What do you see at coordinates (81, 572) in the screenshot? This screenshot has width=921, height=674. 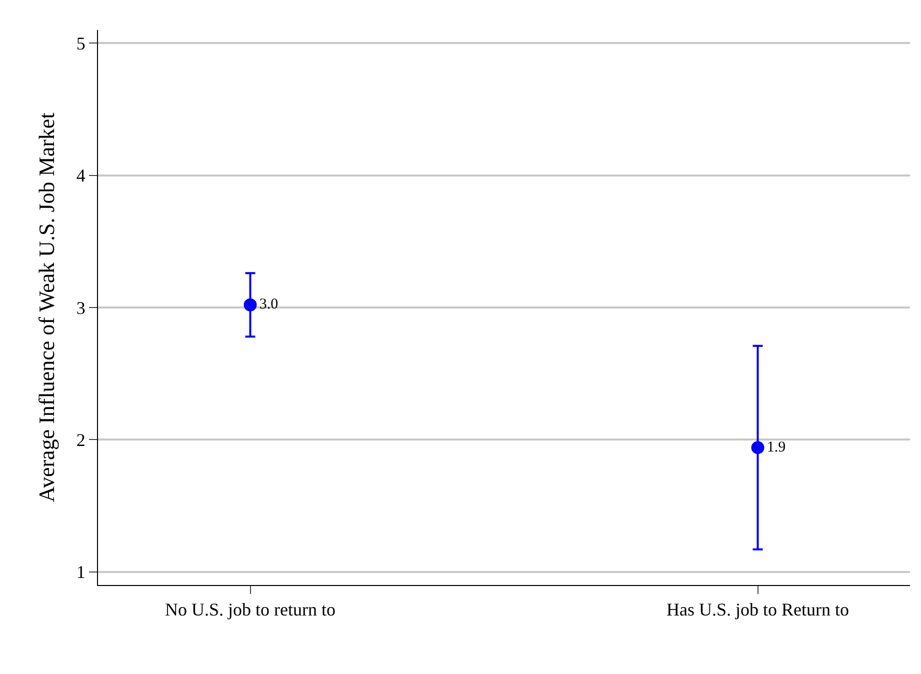 I see `y-tick-label: 1` at bounding box center [81, 572].